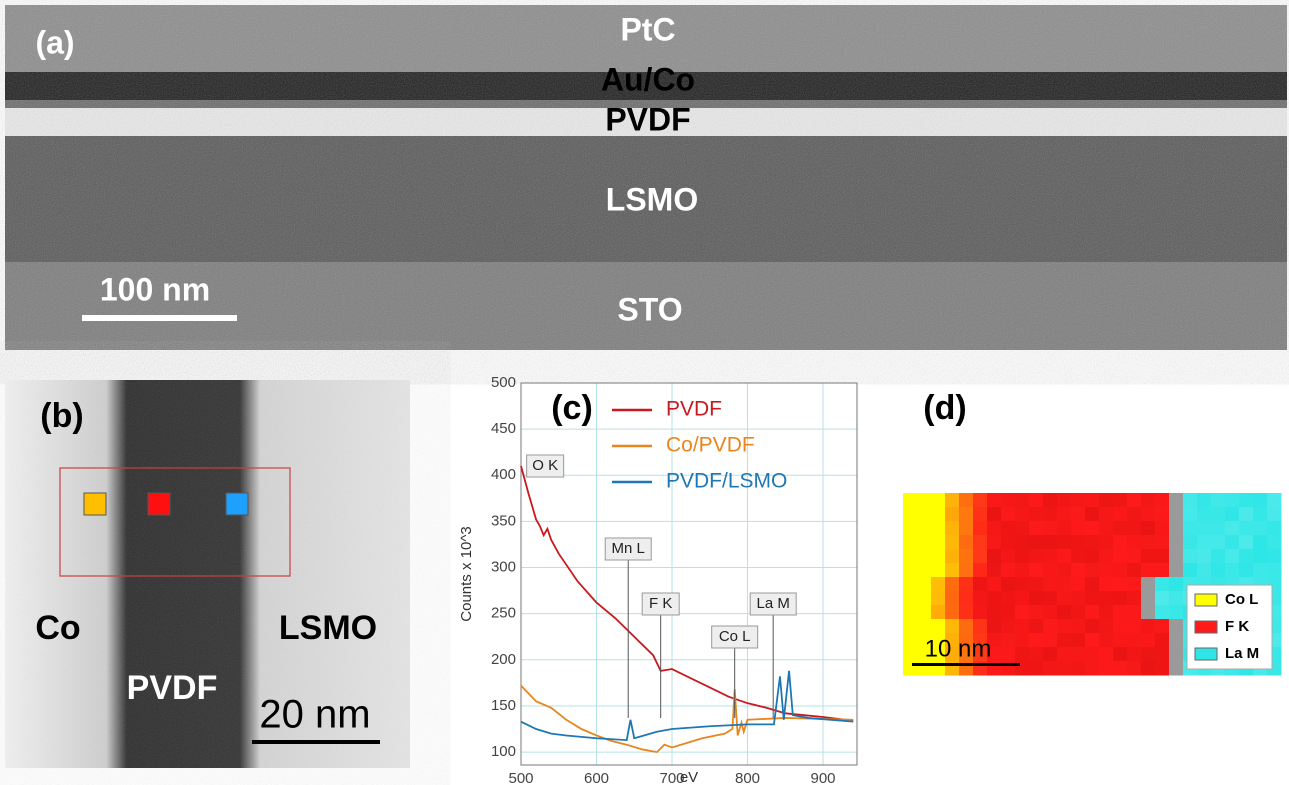  I want to click on x-tick-label: 800, so click(747, 777).